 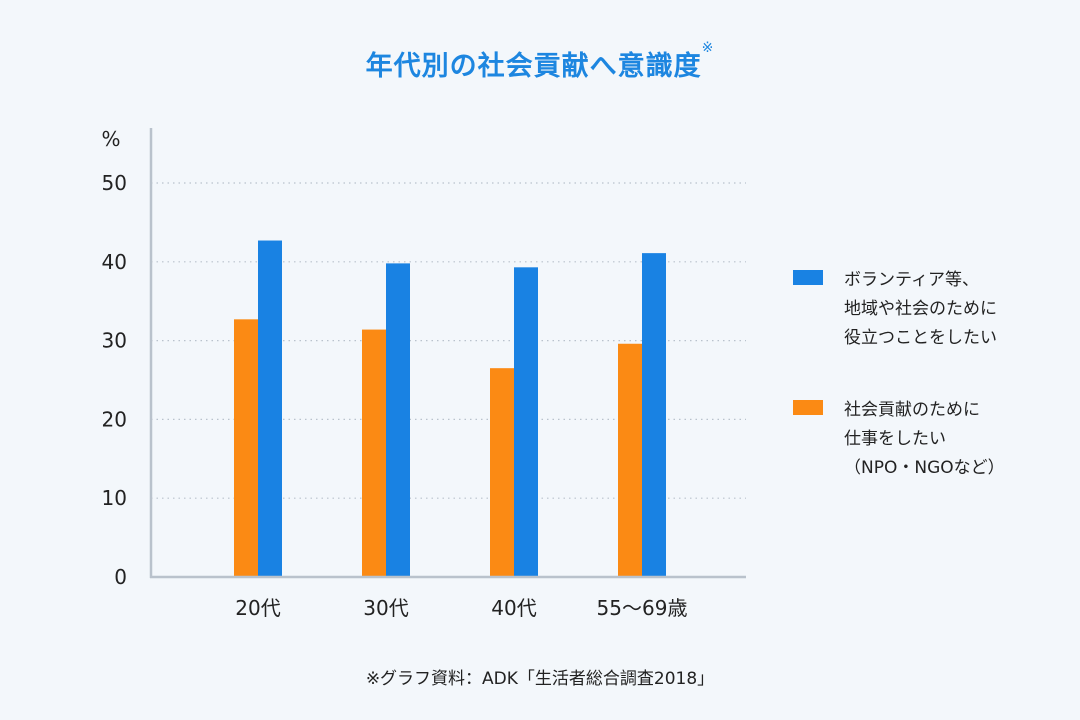 I want to click on legend-label-work: 社会貢献のために 仕事をしたい （NPO・NGOなど）, so click(x=924, y=439).